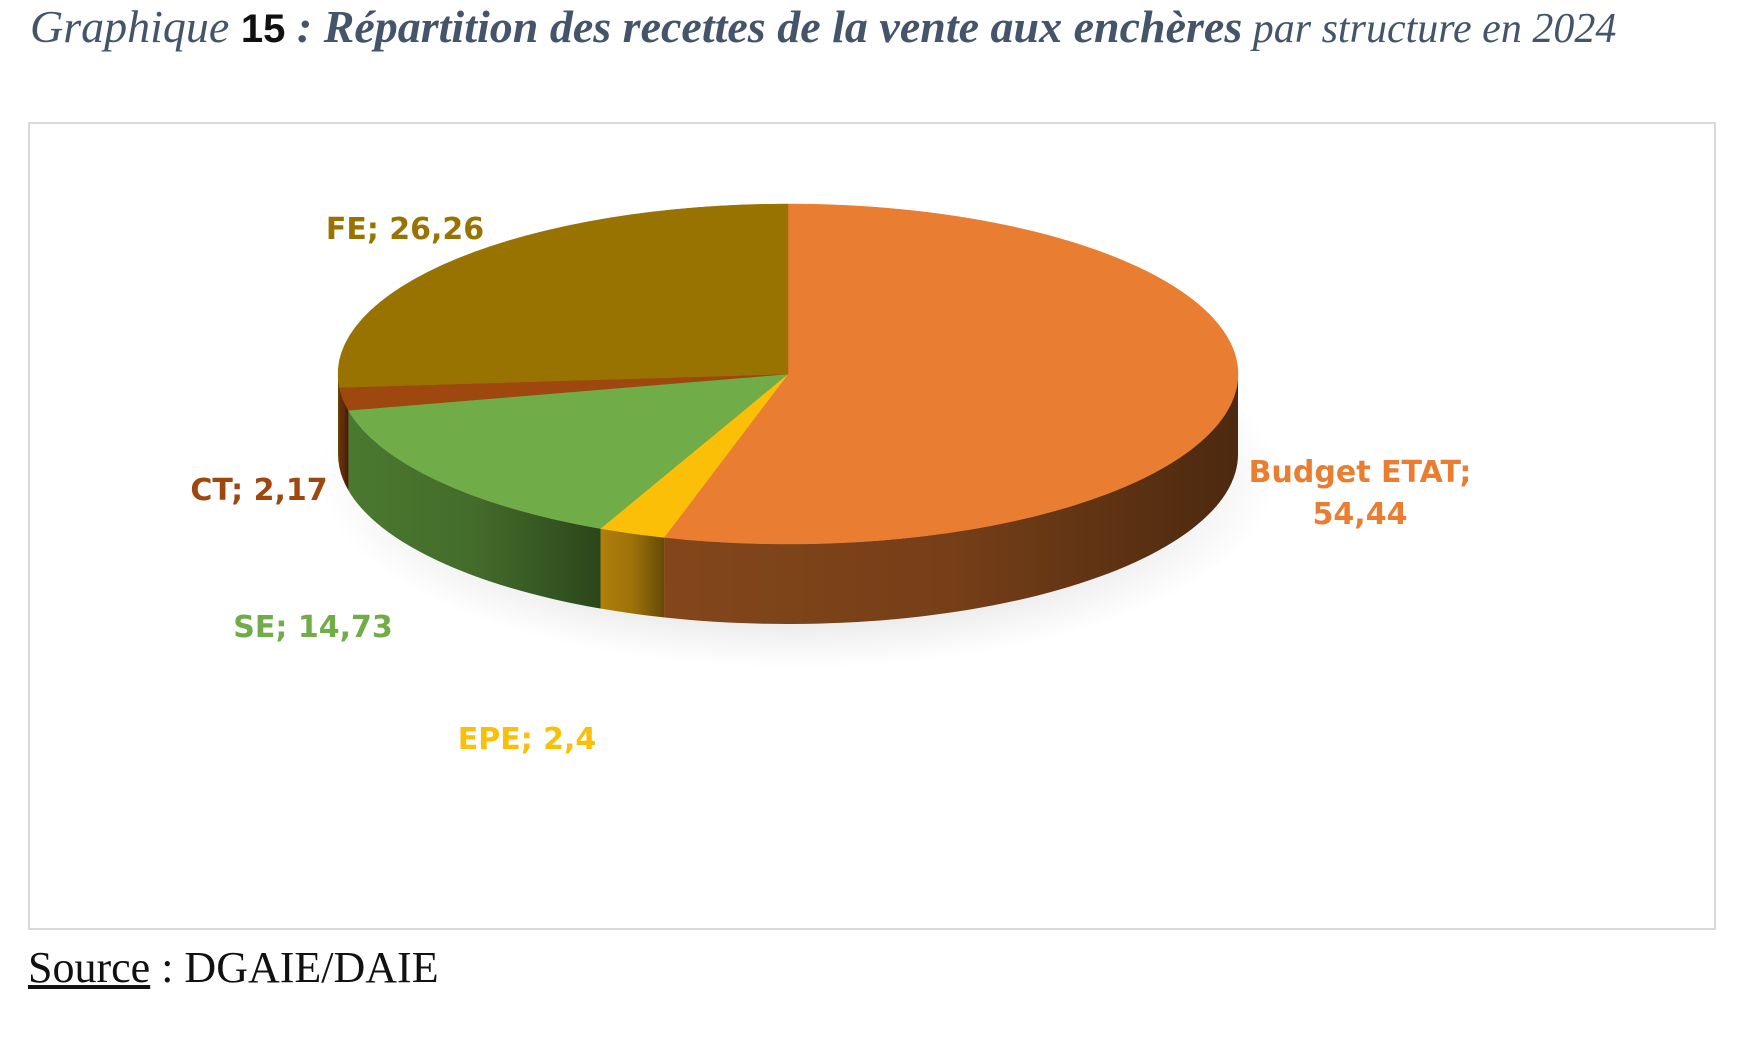 This screenshot has width=1738, height=1048. What do you see at coordinates (1360, 514) in the screenshot?
I see `data-label-line: 54,44` at bounding box center [1360, 514].